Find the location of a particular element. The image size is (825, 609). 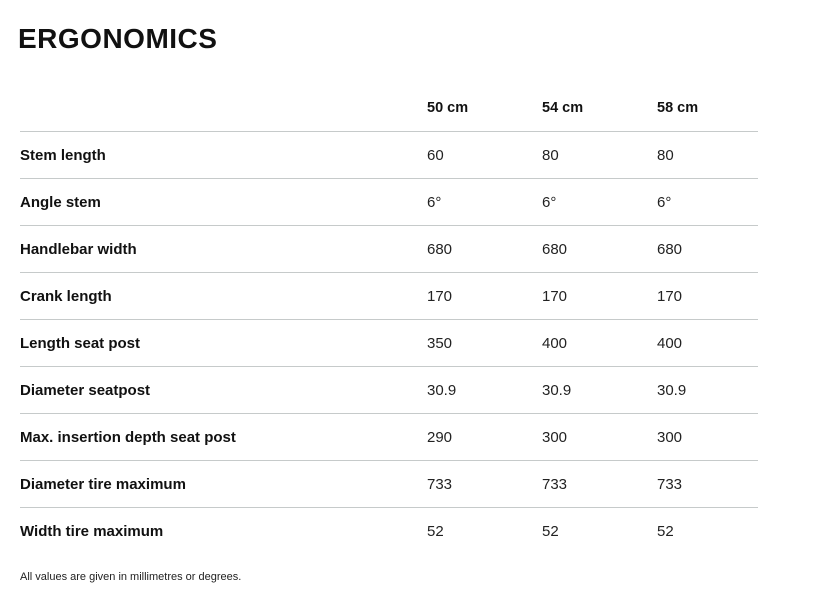

table-row: Diameter tire maximum 733 733 733 is located at coordinates (389, 484).